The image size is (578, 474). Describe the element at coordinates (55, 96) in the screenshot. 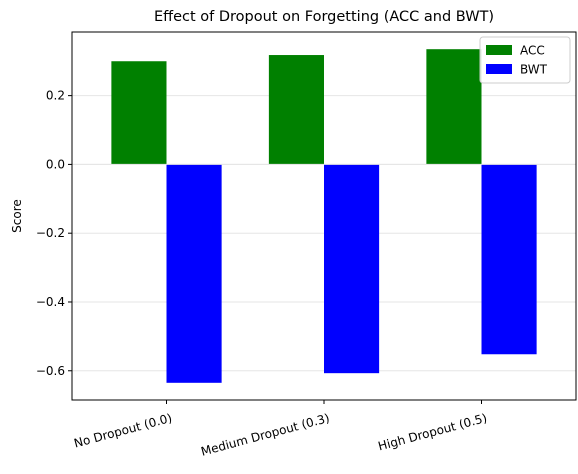

I see `y-tick-label: 0.2` at that location.